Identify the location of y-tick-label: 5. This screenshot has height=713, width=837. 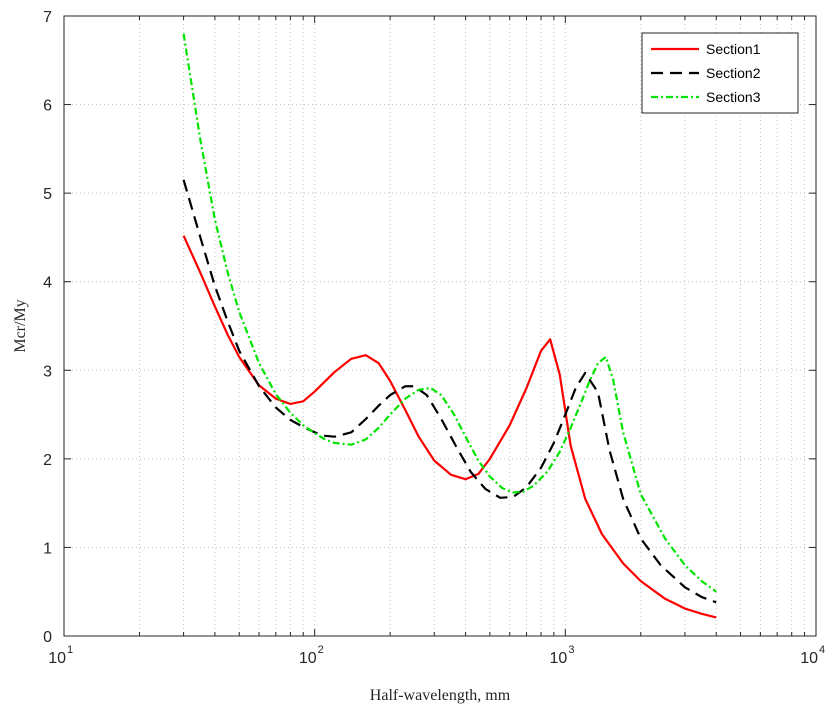
(47, 194).